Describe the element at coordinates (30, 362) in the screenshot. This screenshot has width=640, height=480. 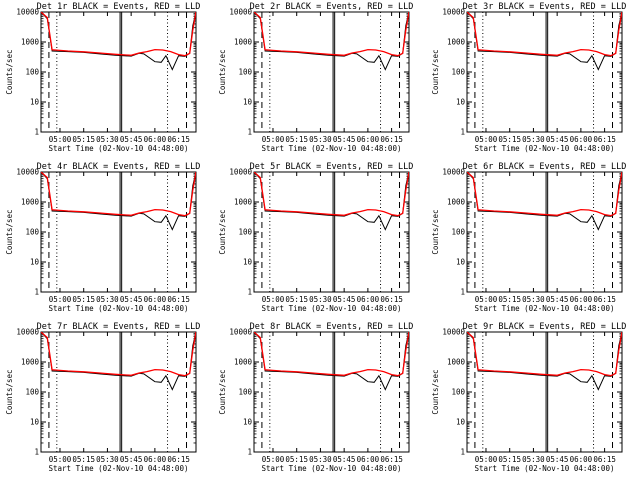
I see `panel-7-ytick-label-3: 1000` at that location.